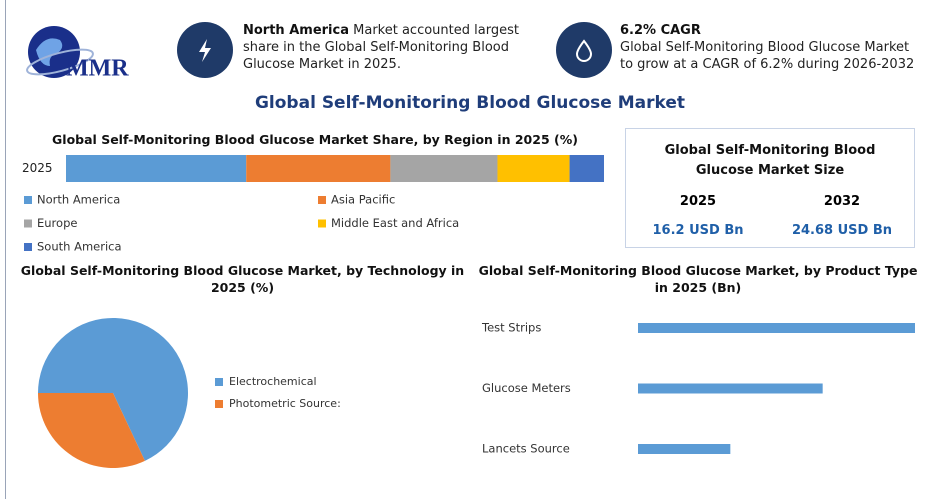 The width and height of the screenshot is (928, 499). What do you see at coordinates (57, 223) in the screenshot?
I see `legend-label: Europe` at bounding box center [57, 223].